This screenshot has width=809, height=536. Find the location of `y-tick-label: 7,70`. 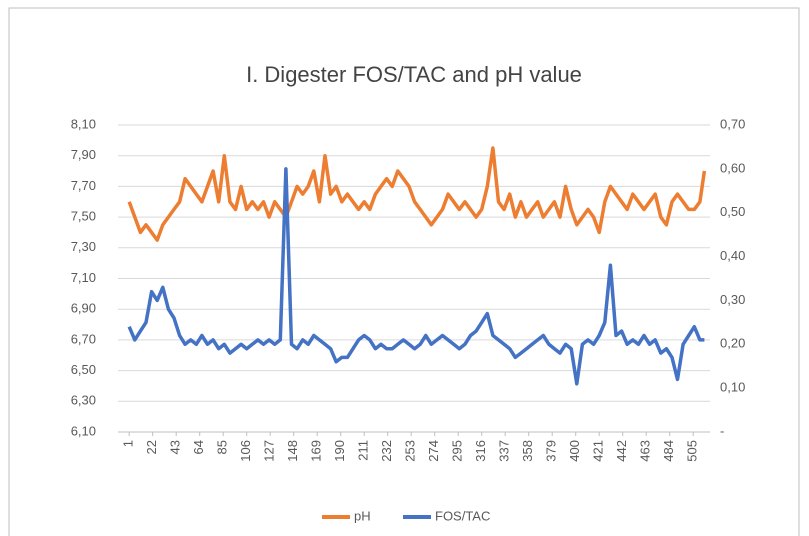

y-tick-label: 7,70 is located at coordinates (83, 185).